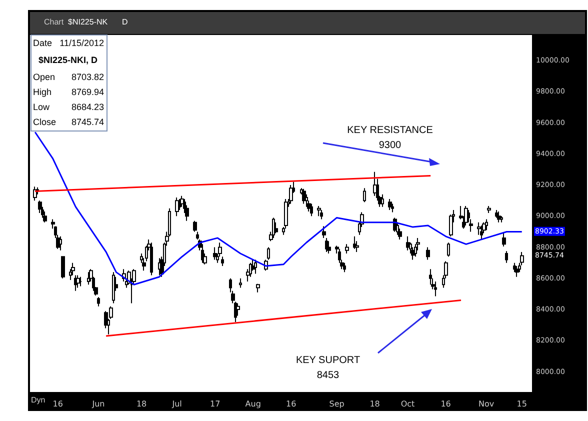 Image resolution: width=588 pixels, height=421 pixels. I want to click on x-tick-label: Oct, so click(407, 404).